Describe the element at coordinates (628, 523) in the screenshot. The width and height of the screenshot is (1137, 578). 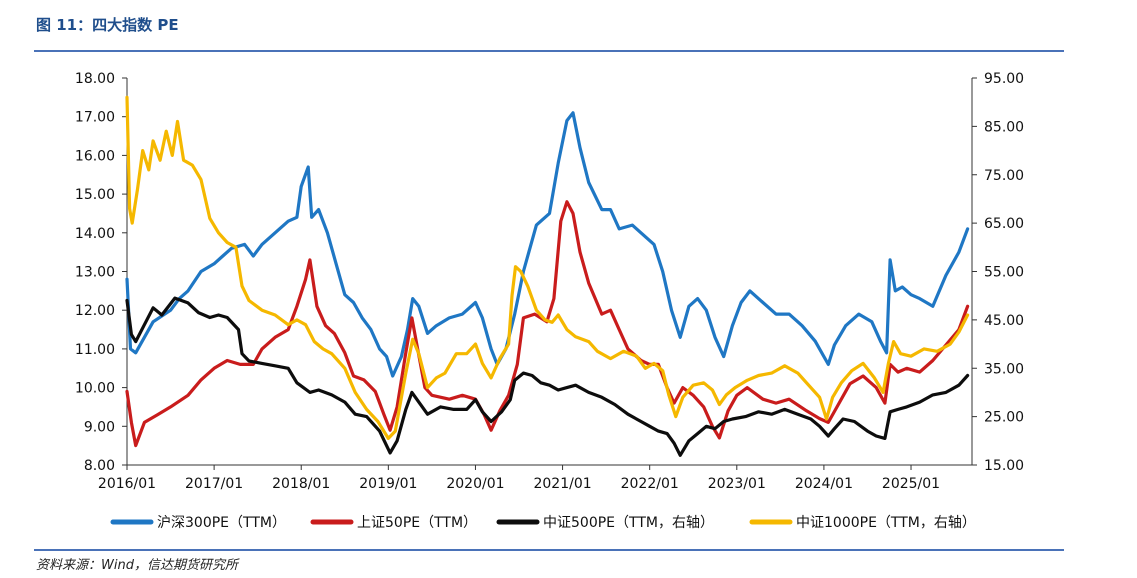
I see `legend-label-3: 中证500PE（TTM，右轴）` at that location.